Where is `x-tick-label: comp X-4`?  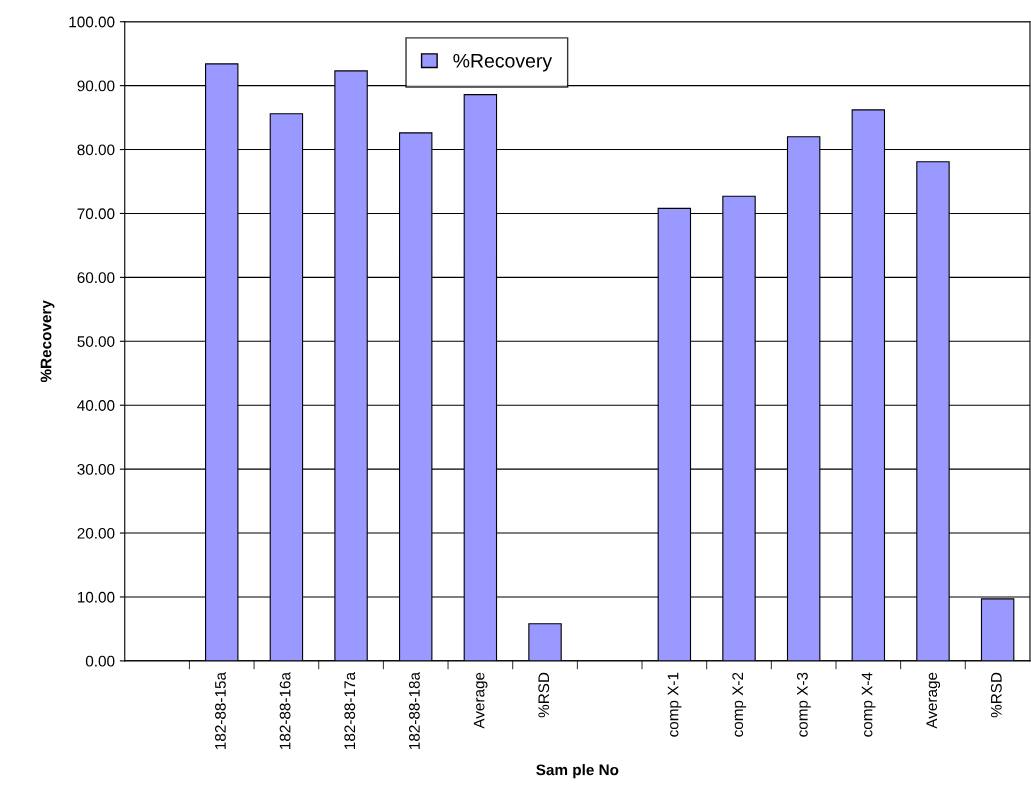
x-tick-label: comp X-4 is located at coordinates (868, 704).